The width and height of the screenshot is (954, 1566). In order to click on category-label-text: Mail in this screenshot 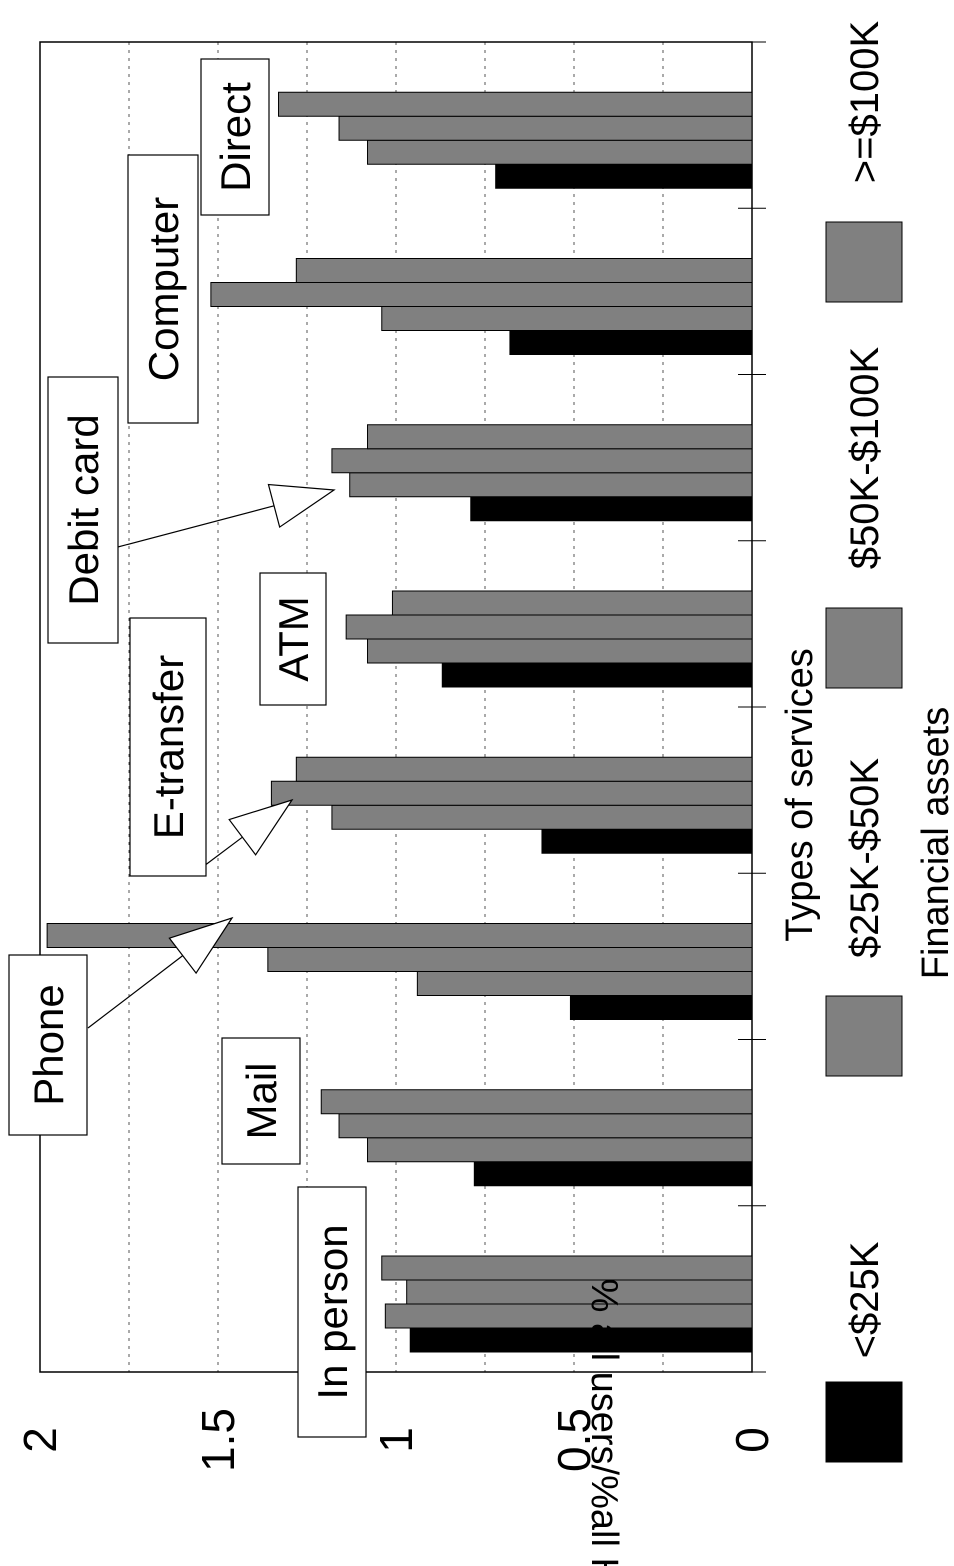, I will do `click(261, 1100)`.